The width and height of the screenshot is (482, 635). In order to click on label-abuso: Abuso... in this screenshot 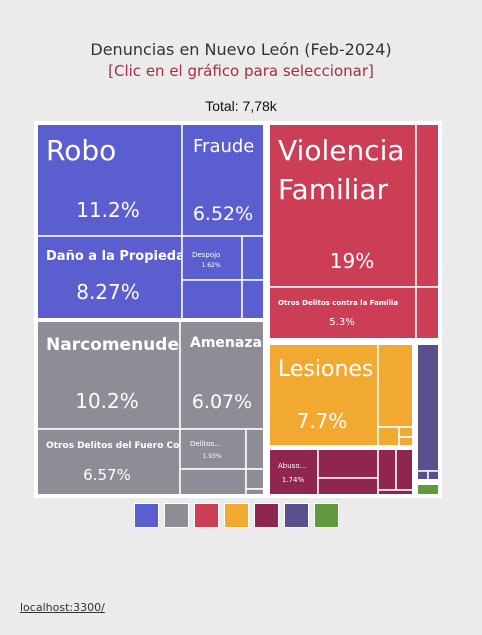, I will do `click(292, 466)`.